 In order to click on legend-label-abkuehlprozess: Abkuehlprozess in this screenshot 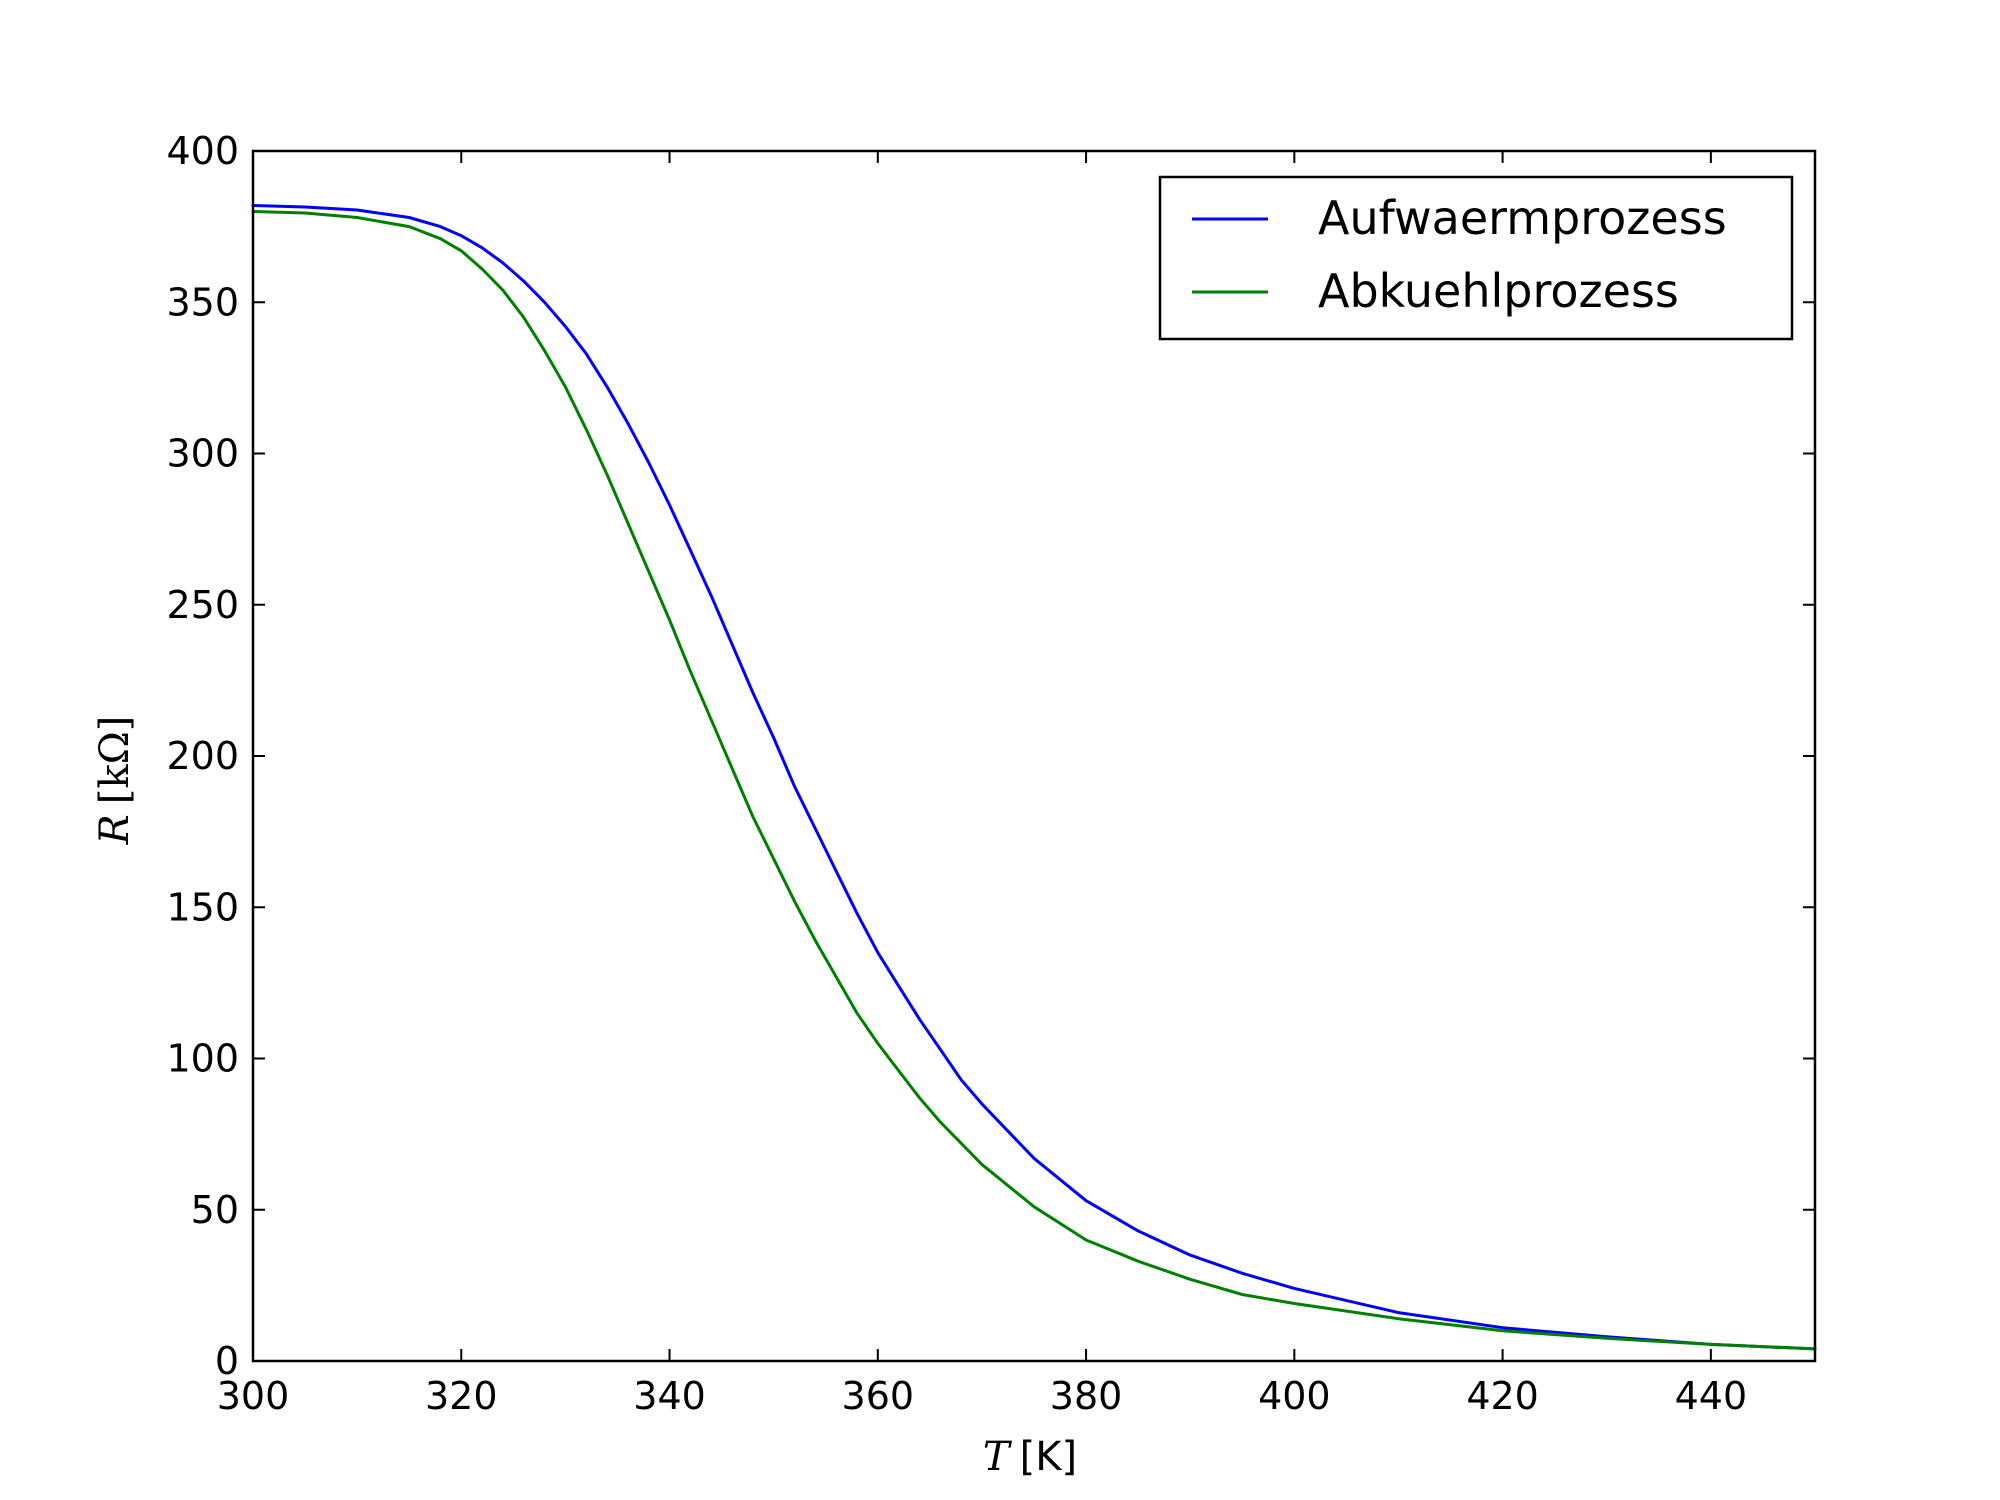, I will do `click(1498, 291)`.